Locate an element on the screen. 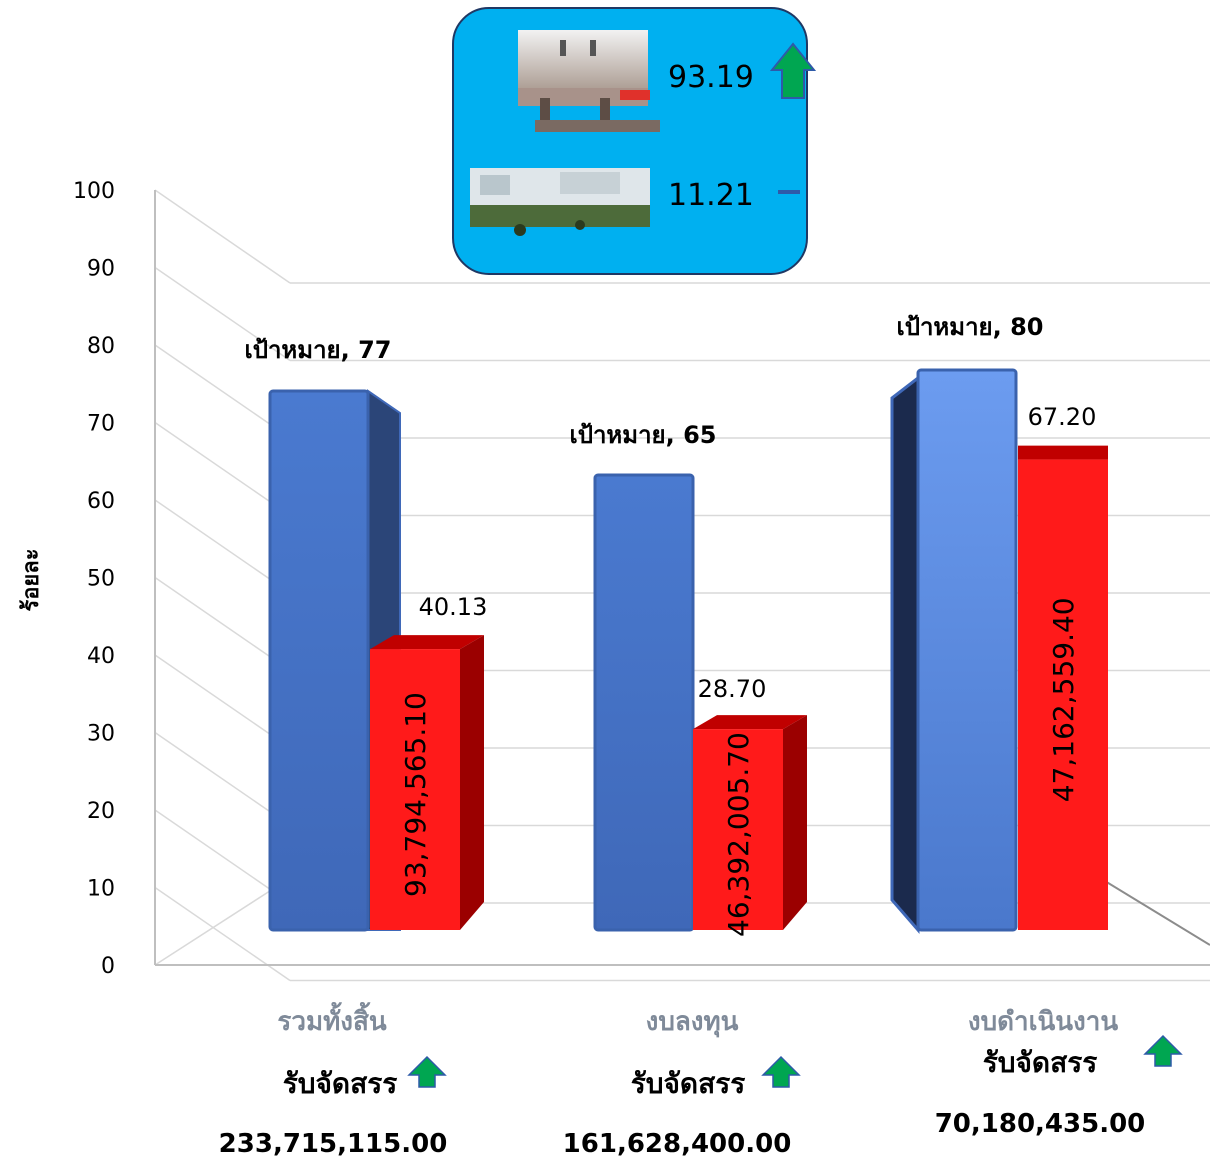 The image size is (1210, 1160). floor-diagonal is located at coordinates (222, 921).